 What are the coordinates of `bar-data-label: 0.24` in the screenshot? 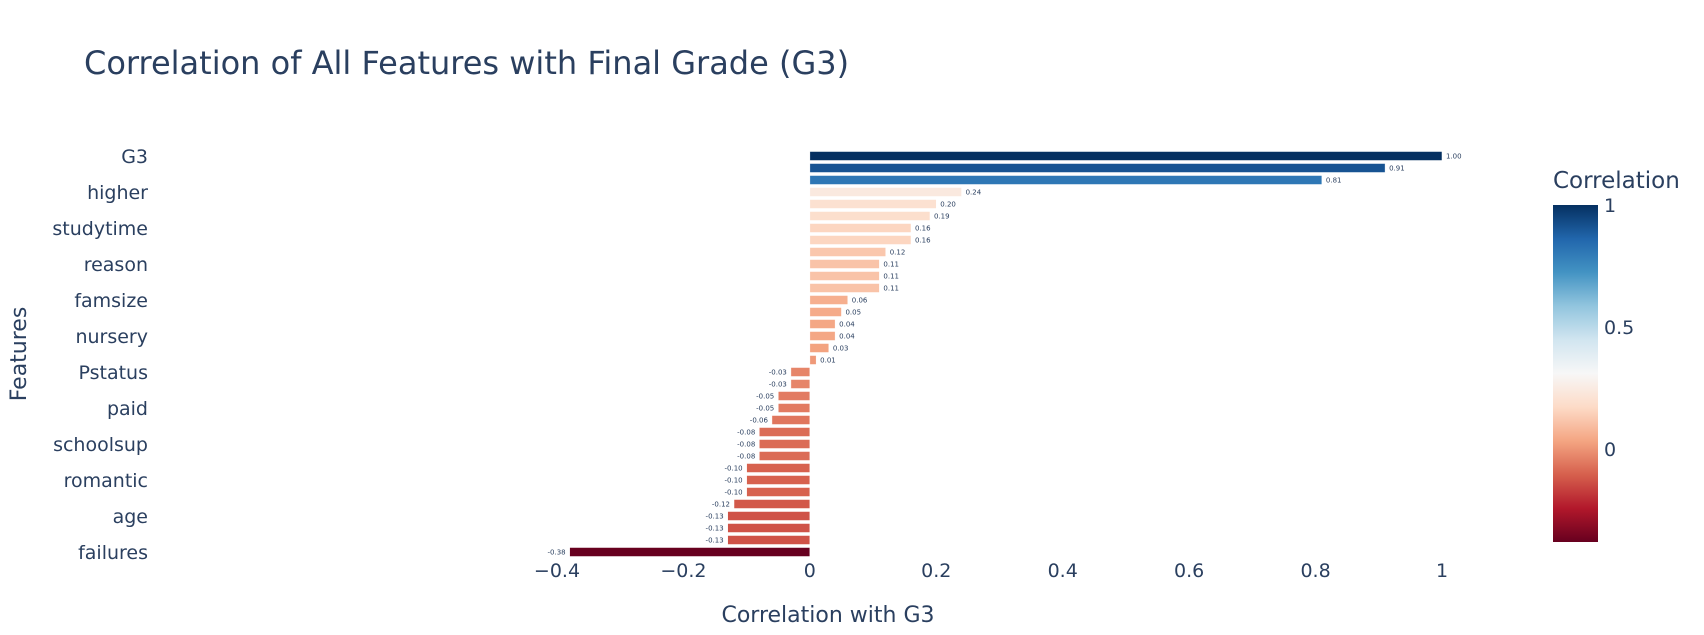 It's located at (974, 193).